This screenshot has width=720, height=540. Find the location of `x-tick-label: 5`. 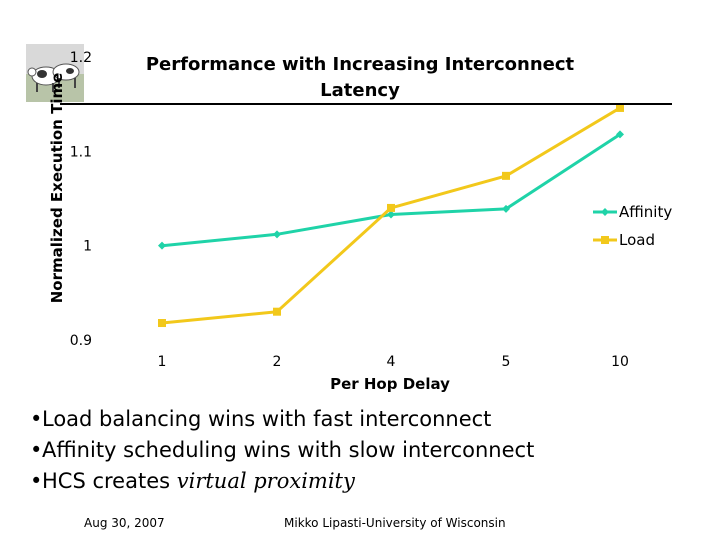

x-tick-label: 5 is located at coordinates (506, 362).